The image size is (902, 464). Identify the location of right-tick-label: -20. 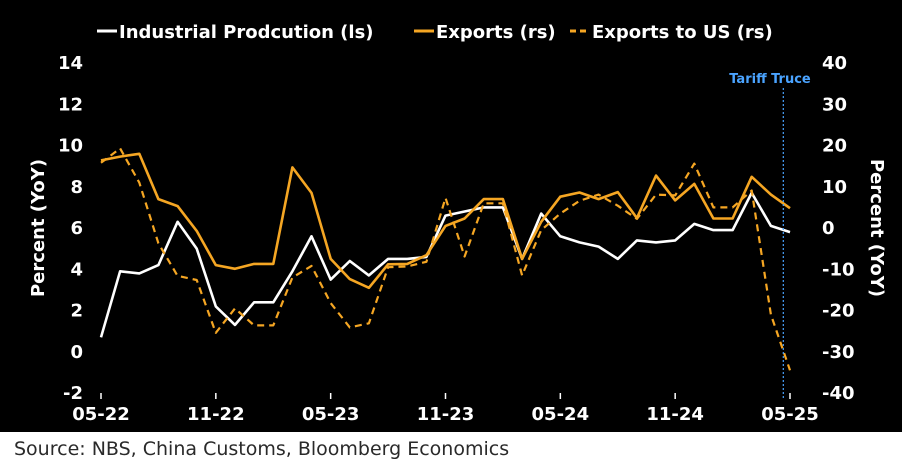
(838, 311).